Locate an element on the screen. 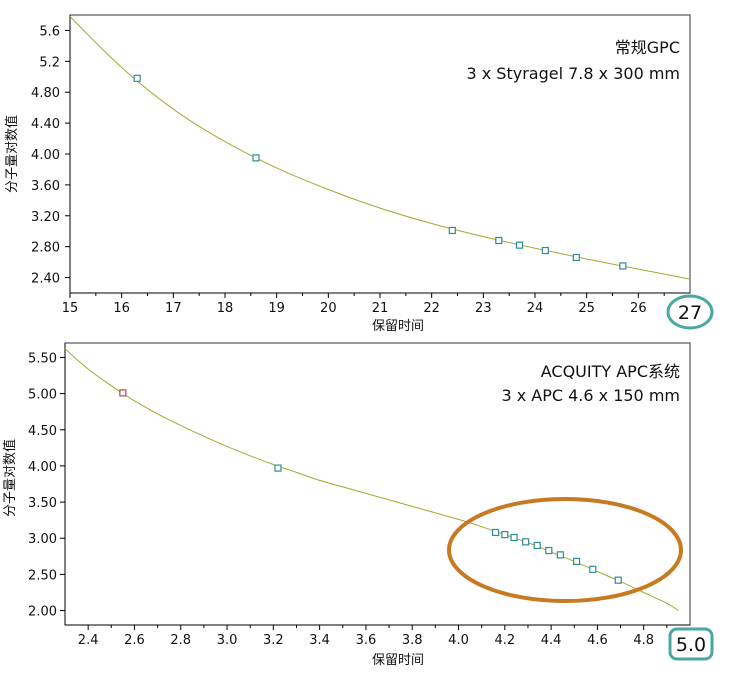 The image size is (736, 679). y-tick-label: 4.50 is located at coordinates (42, 431).